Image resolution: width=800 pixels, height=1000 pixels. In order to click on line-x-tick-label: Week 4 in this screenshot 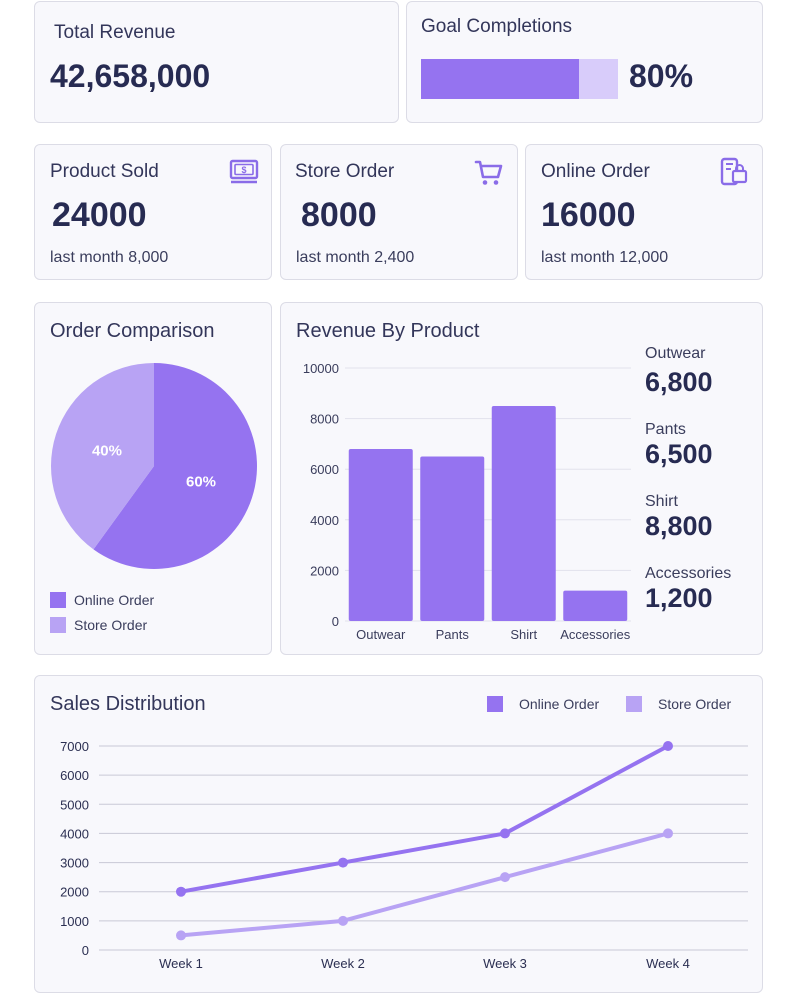, I will do `click(668, 963)`.